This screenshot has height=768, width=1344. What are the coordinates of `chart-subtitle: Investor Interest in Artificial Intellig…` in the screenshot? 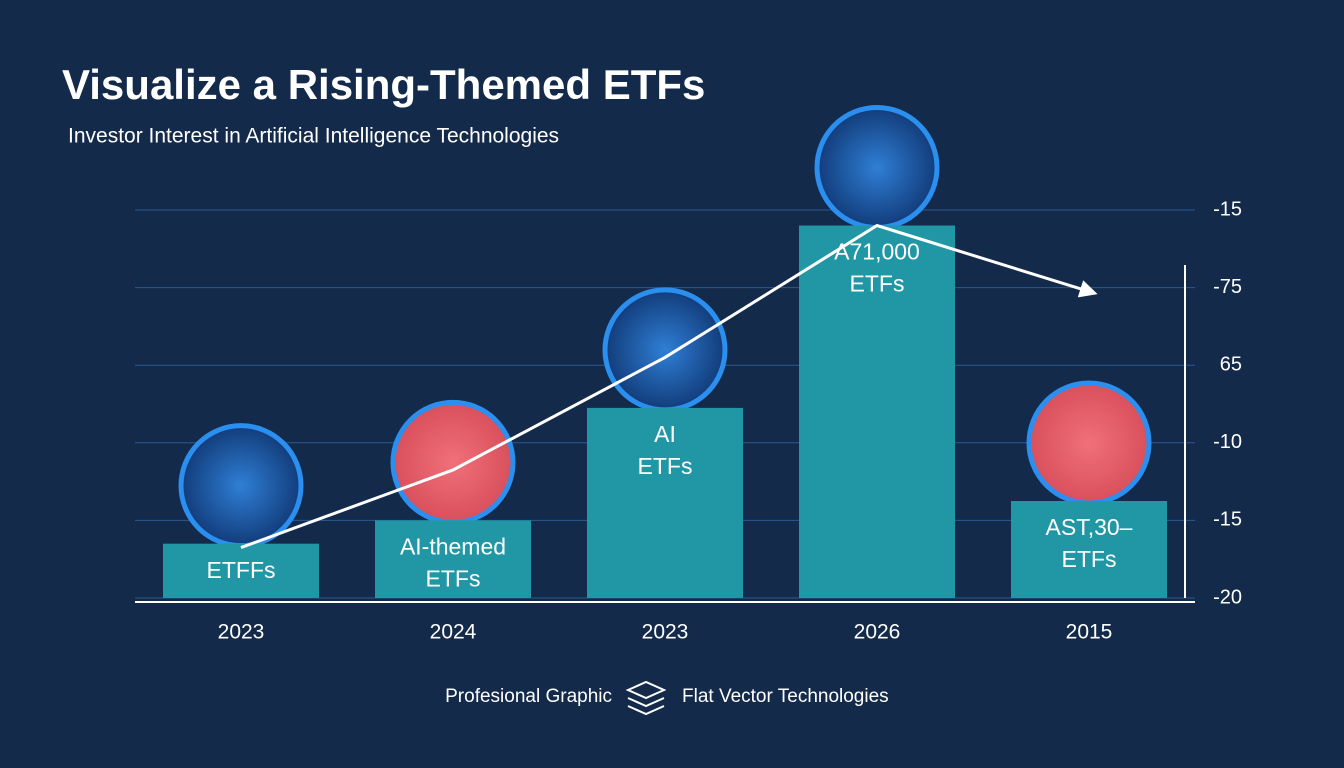 It's located at (313, 136).